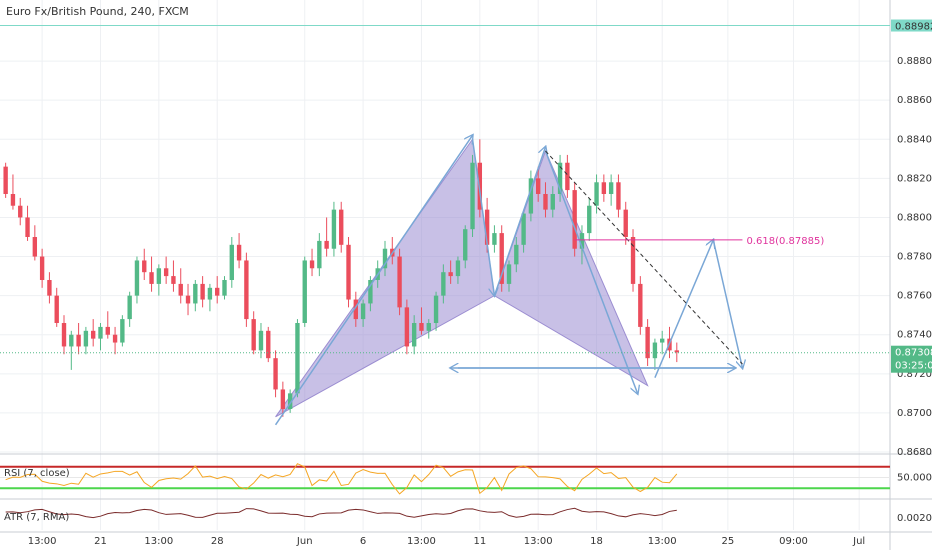  I want to click on fib-level-label: 0.618(0.87885), so click(785, 241).